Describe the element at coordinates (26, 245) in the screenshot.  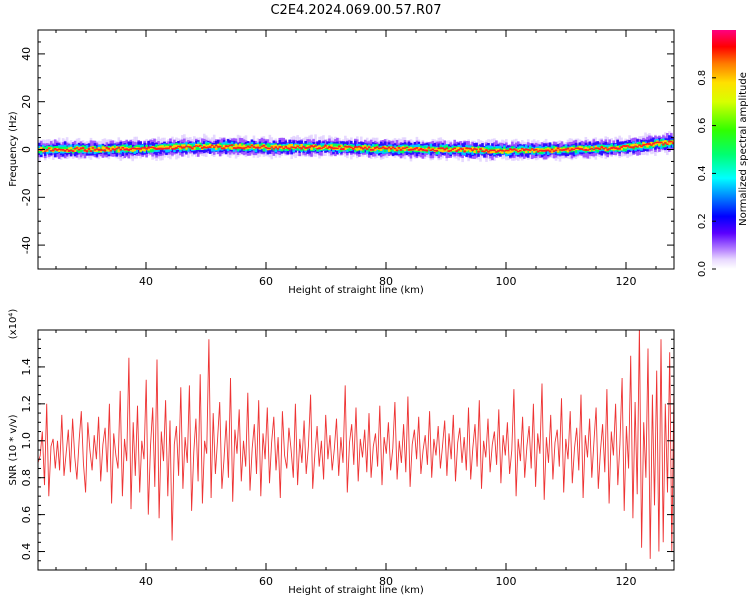
I see `top-y-tick-label: -40` at that location.